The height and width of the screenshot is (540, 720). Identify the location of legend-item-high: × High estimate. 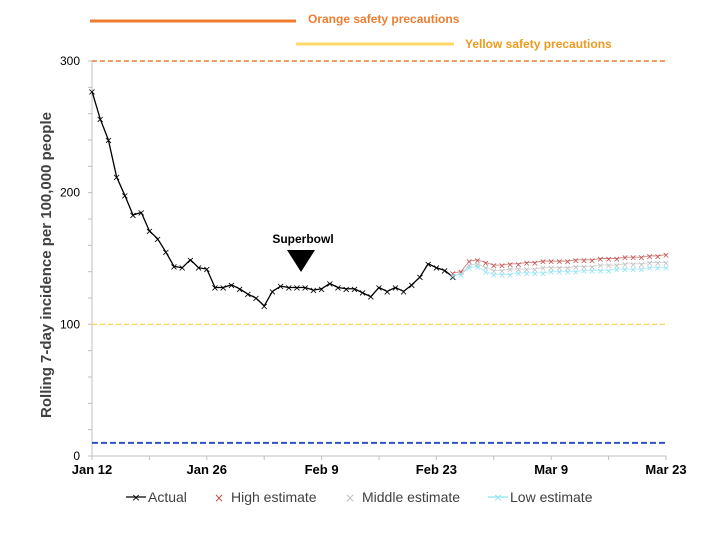
(265, 497).